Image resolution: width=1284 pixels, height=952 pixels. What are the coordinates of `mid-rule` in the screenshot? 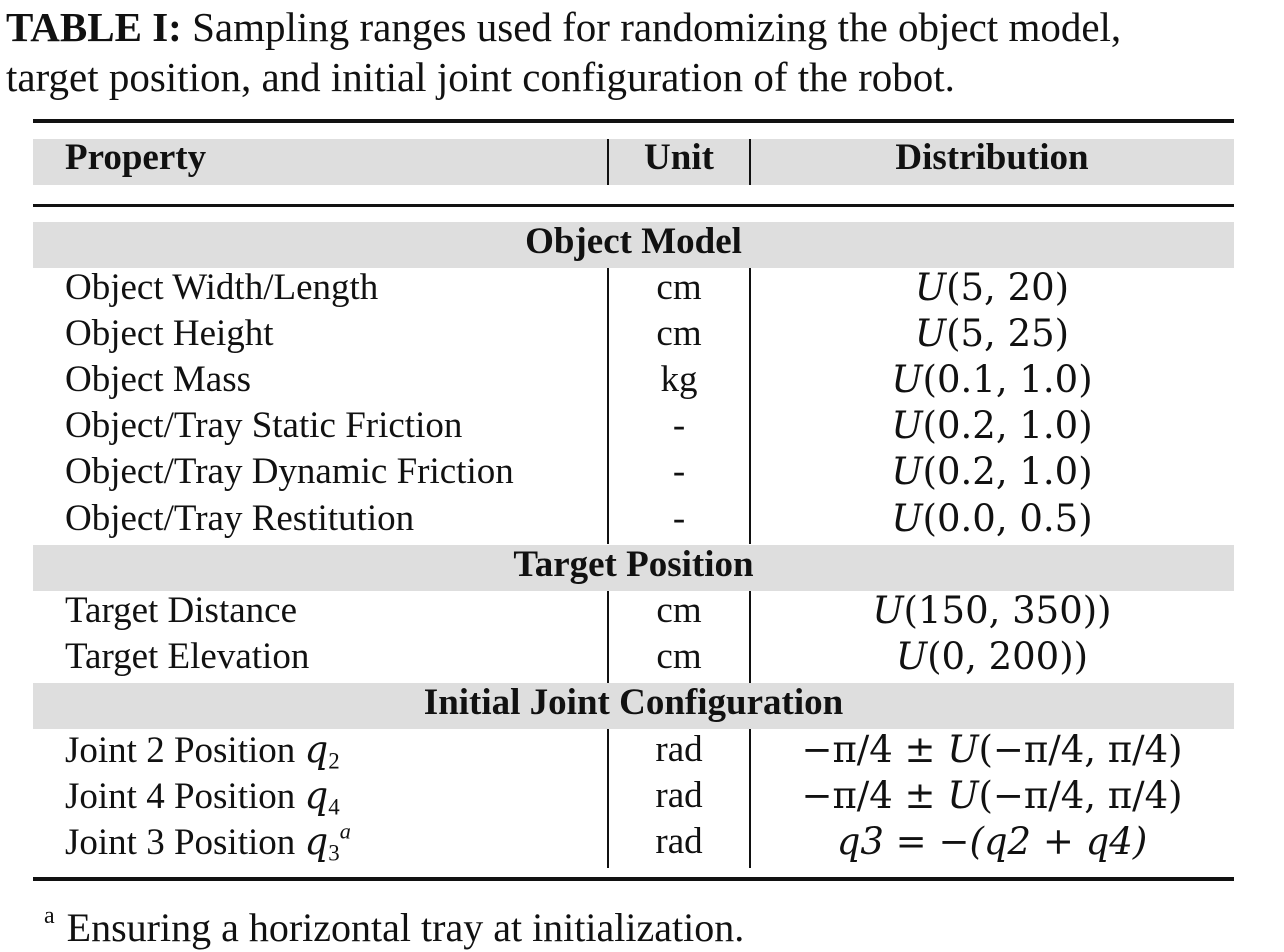 It's located at (633, 205).